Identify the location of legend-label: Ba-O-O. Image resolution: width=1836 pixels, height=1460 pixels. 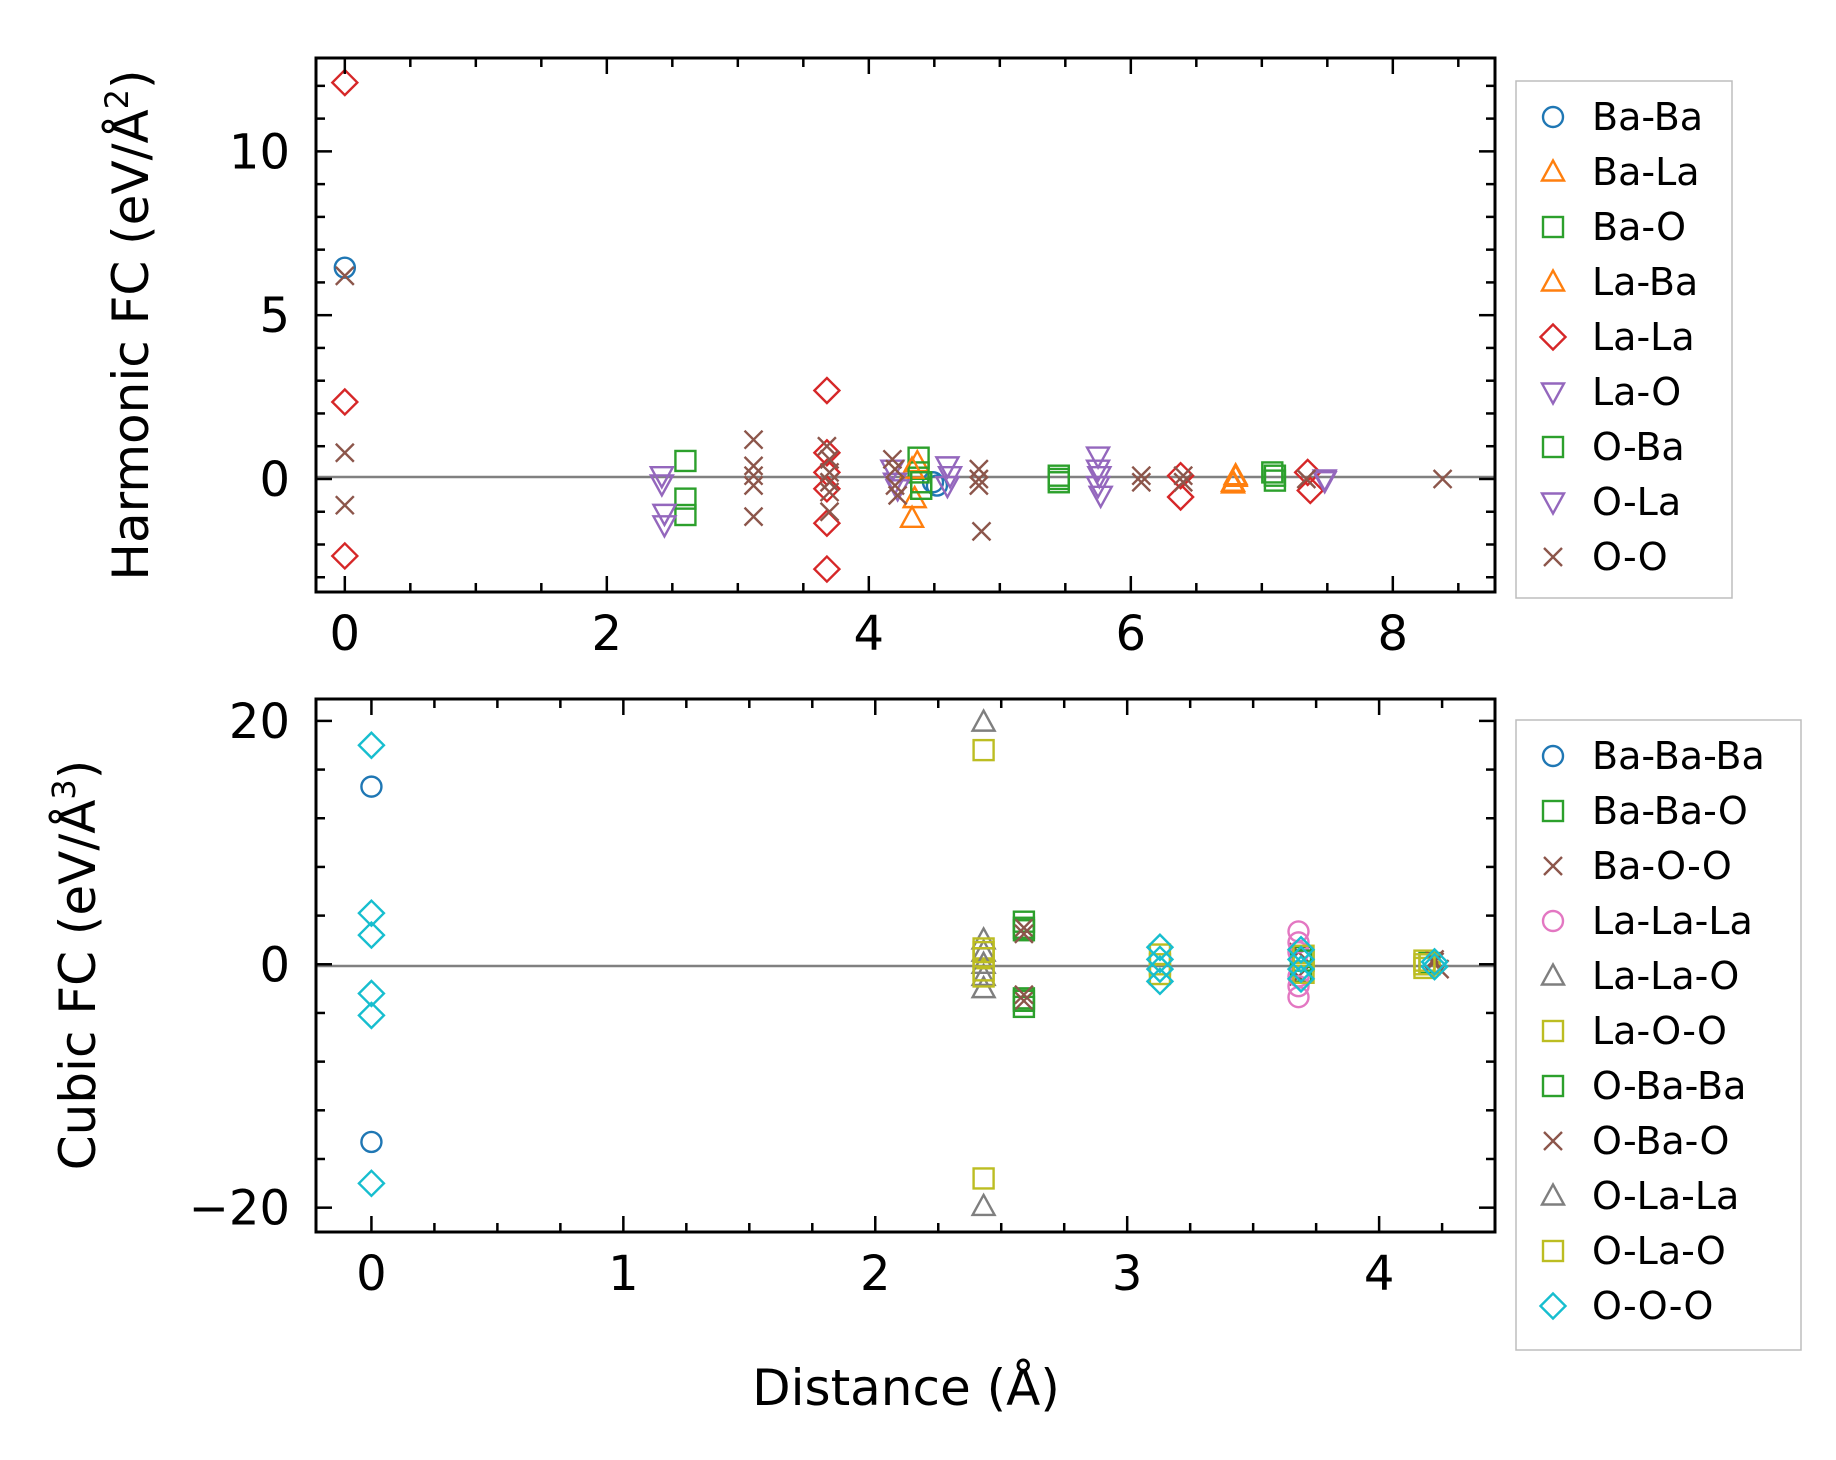
(1662, 866).